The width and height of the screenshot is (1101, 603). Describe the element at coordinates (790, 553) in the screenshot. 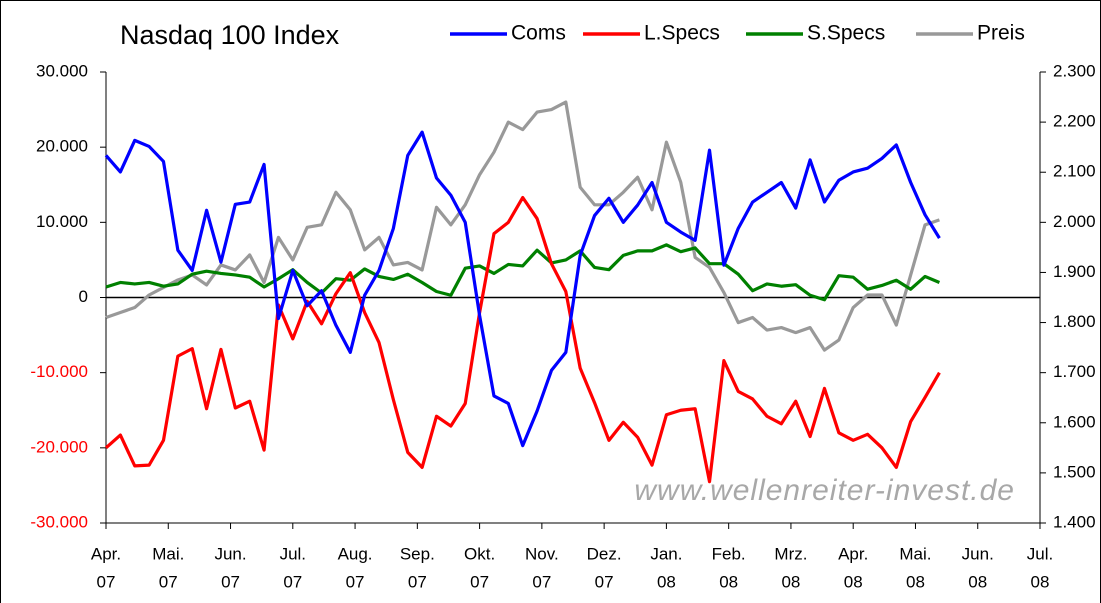

I see `x-tick-label: Mrz.` at that location.